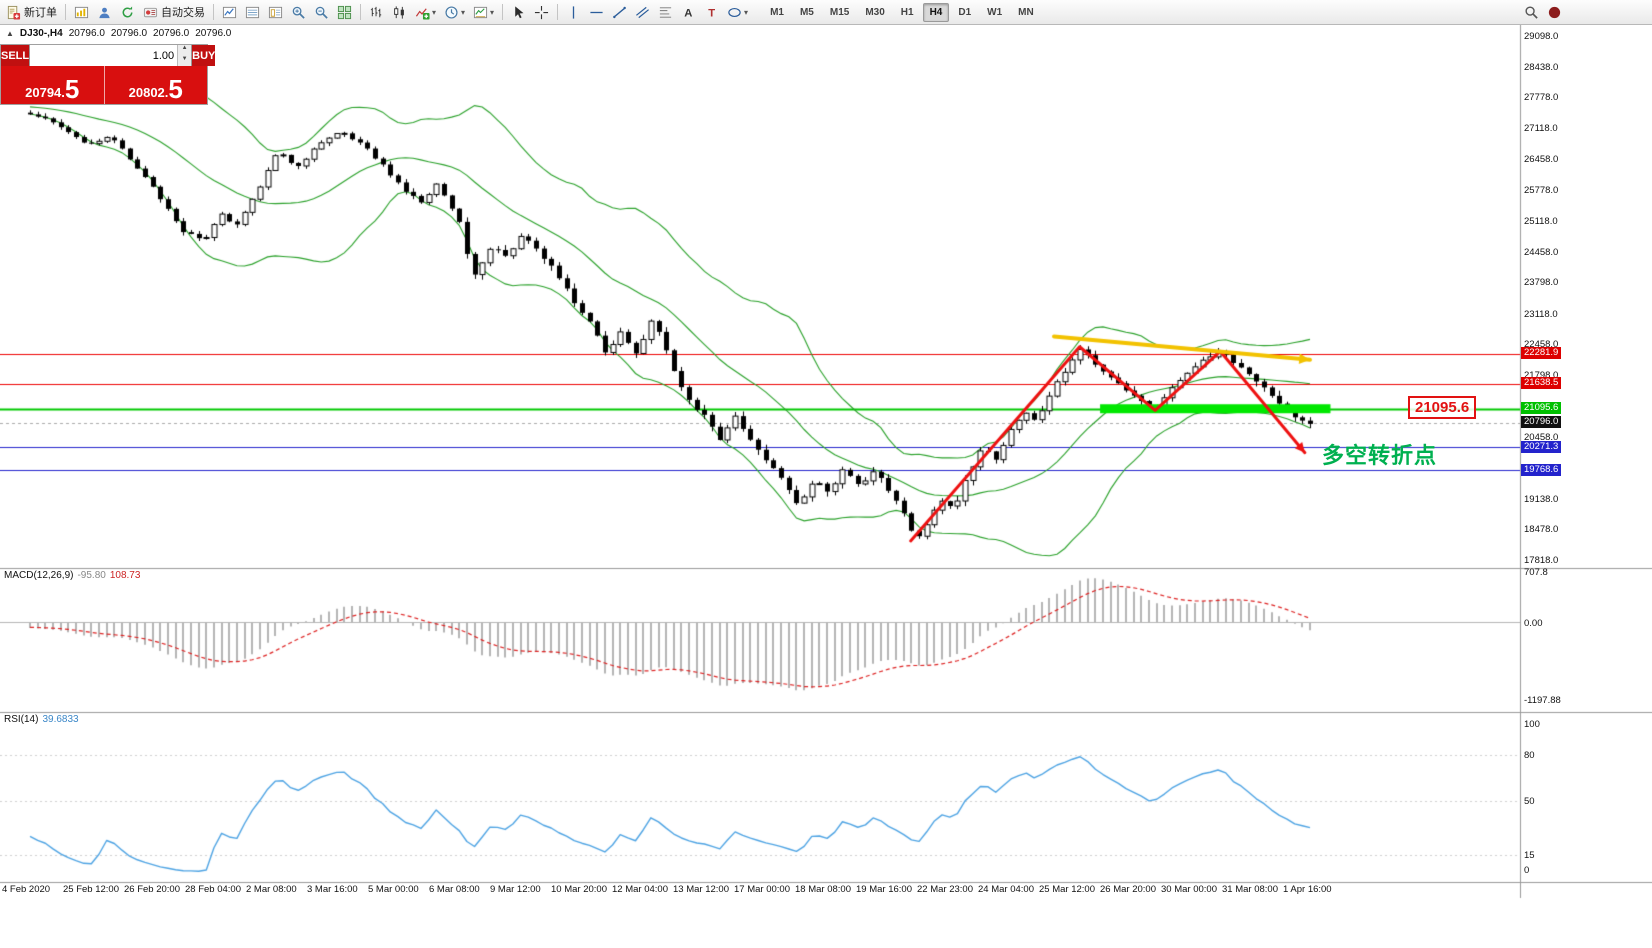  I want to click on channel-button, so click(642, 12).